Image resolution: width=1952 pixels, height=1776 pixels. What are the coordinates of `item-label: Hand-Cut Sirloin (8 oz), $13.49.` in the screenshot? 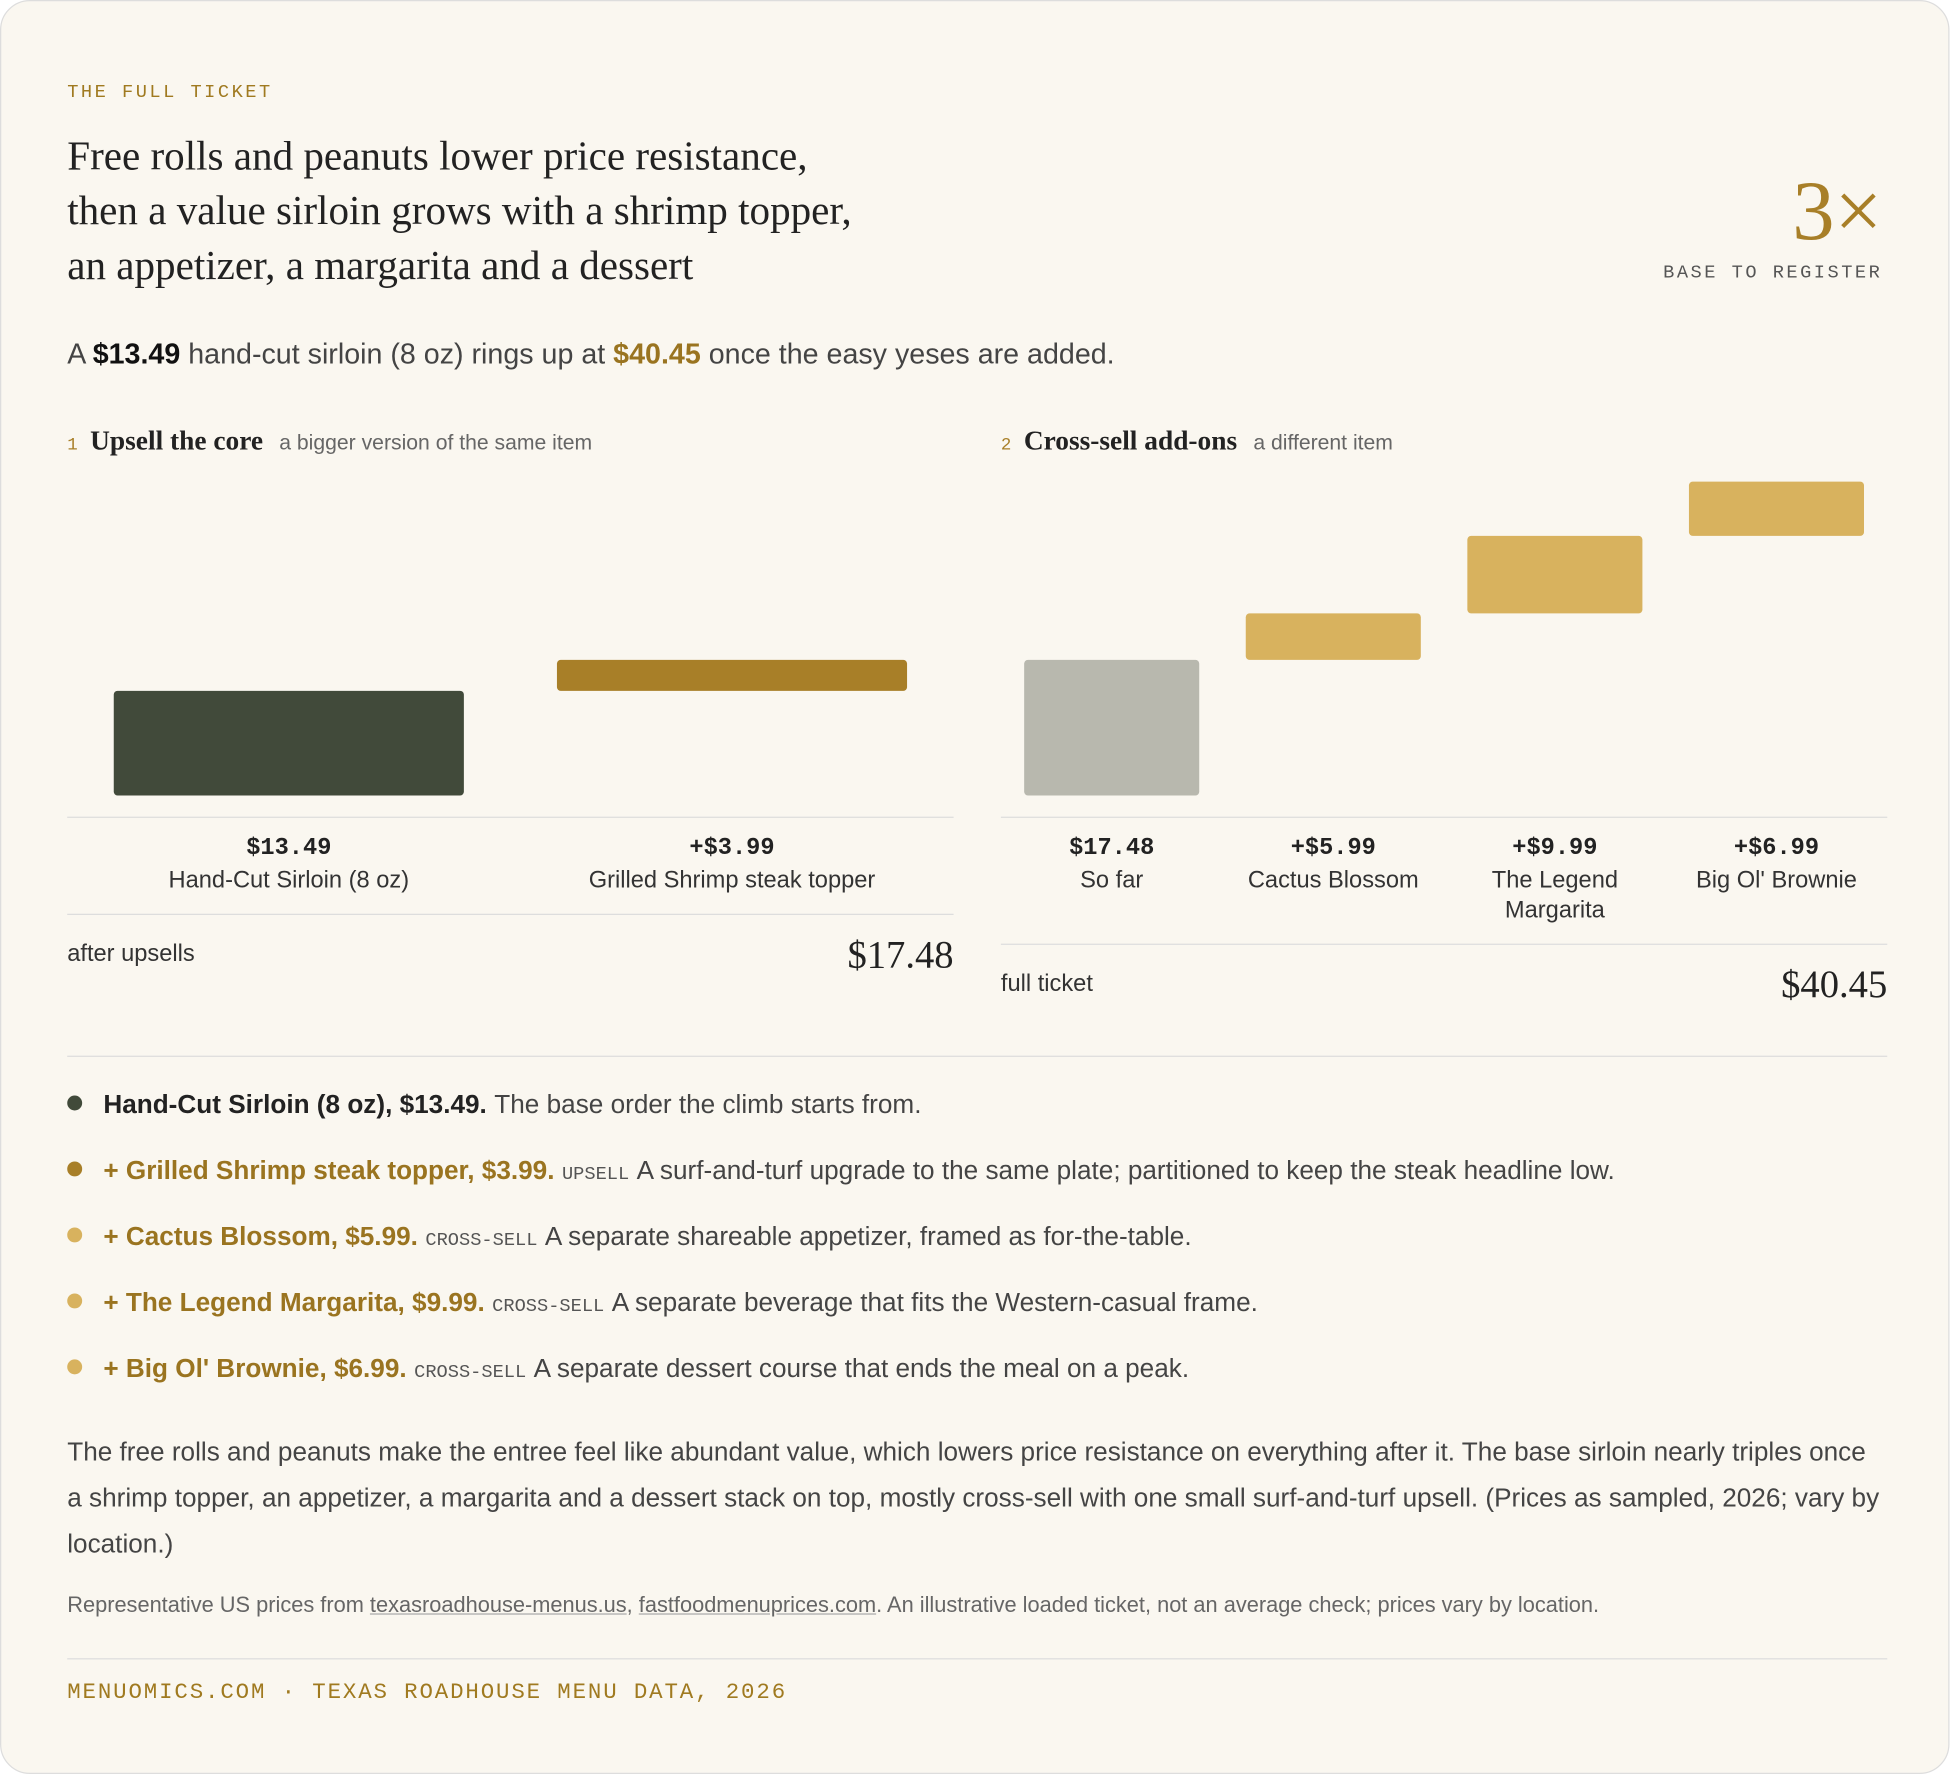 It's located at (295, 1105).